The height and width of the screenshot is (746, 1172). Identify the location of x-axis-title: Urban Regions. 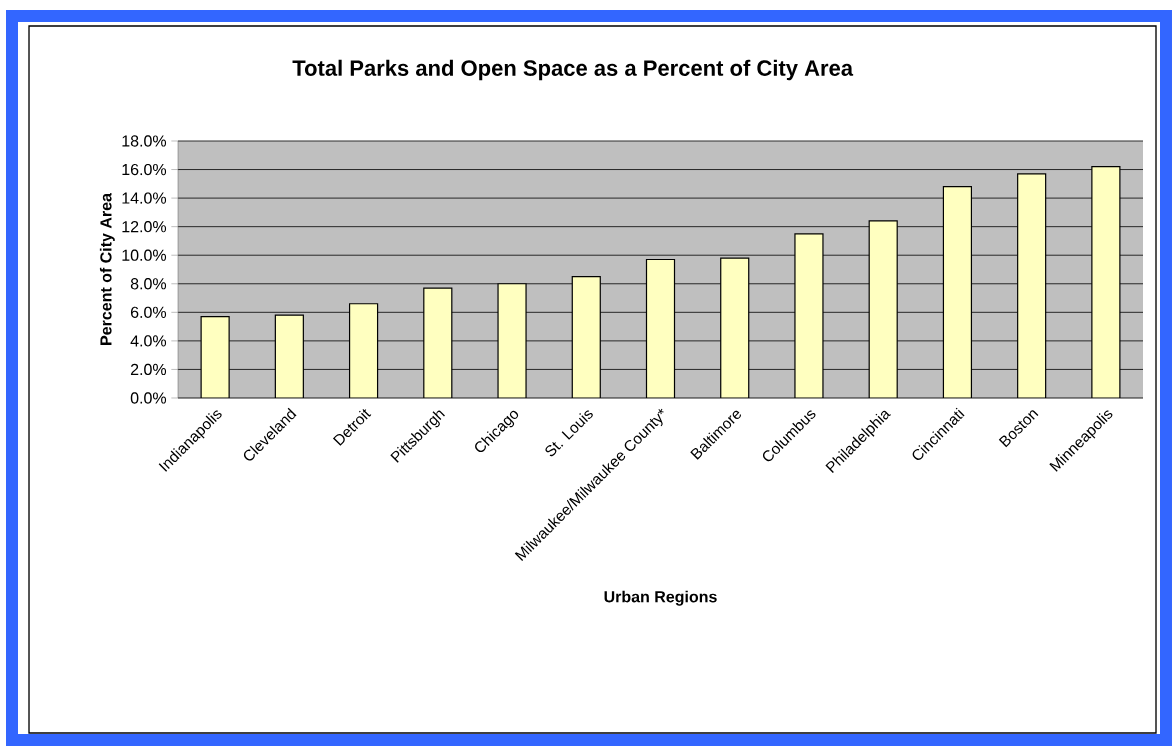
(660, 598).